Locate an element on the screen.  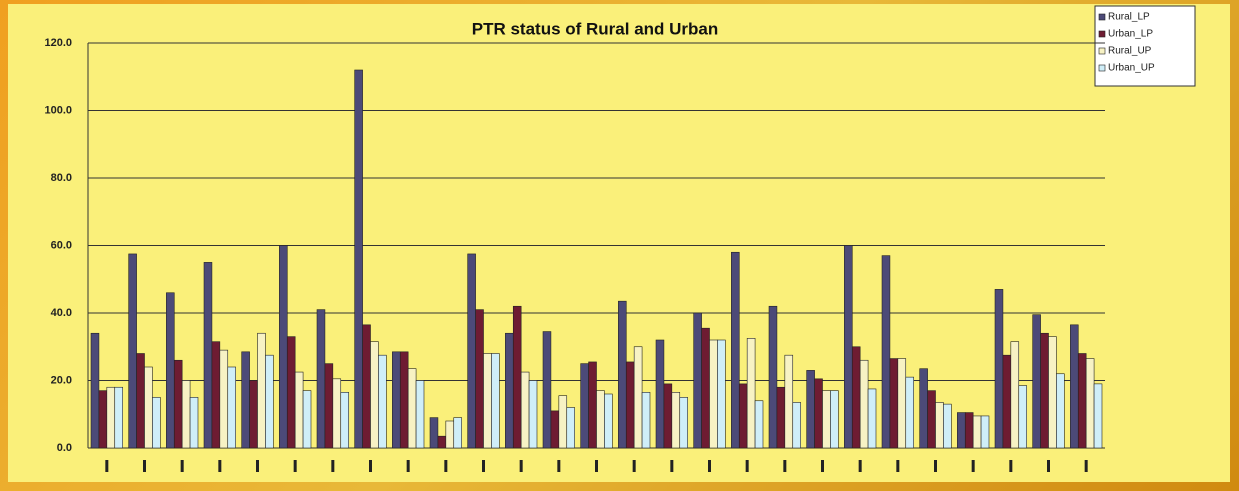
legend-label: Rural_UP is located at coordinates (1130, 51).